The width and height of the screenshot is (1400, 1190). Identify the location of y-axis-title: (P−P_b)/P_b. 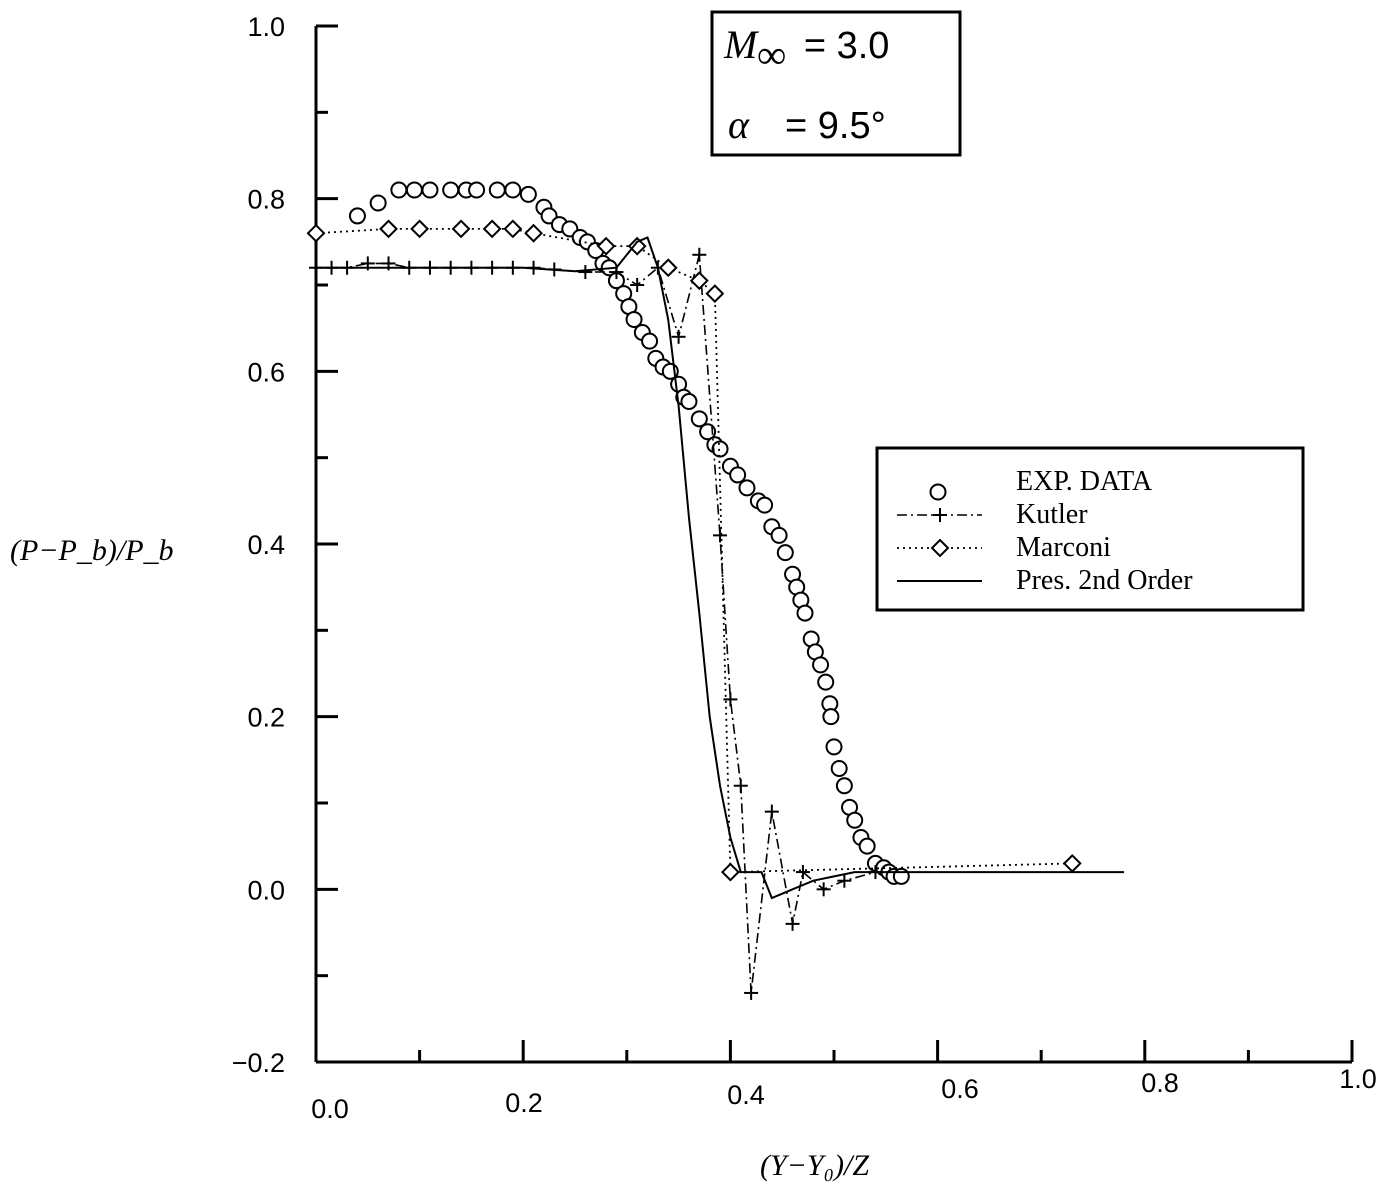
(92, 550).